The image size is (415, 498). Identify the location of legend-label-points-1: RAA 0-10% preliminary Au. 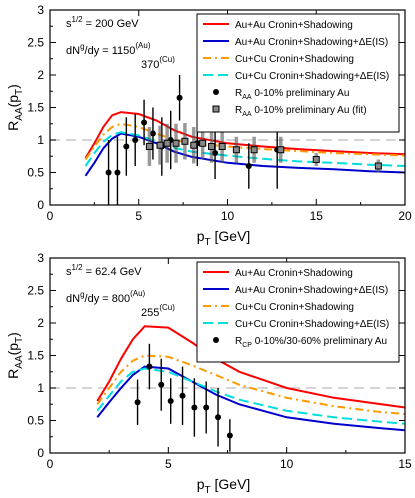
(292, 94).